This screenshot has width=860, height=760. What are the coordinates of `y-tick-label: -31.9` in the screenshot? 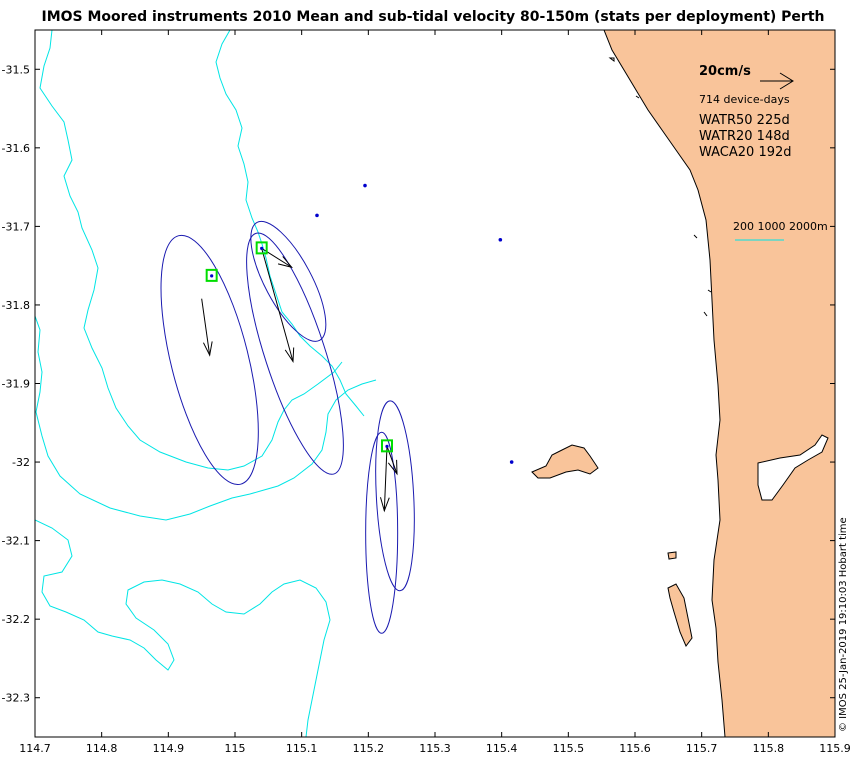 It's located at (16, 384).